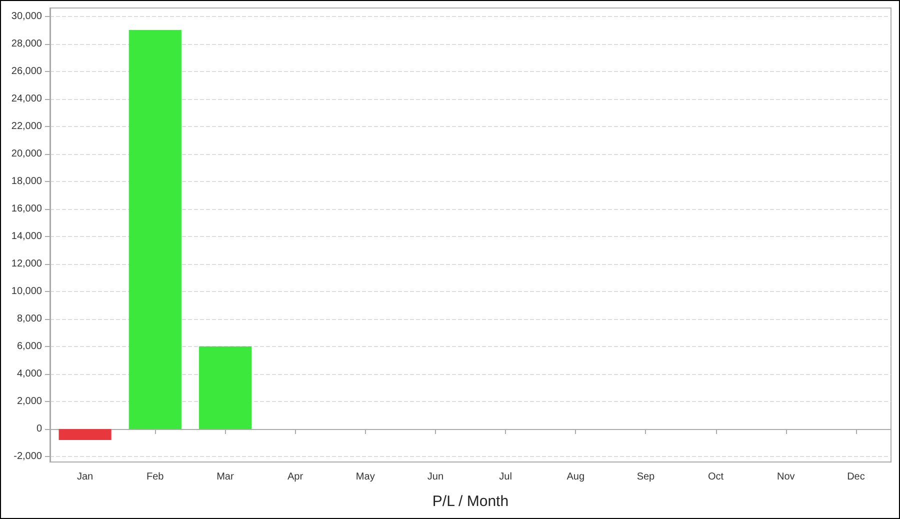  I want to click on x-tick-label: Apr, so click(296, 477).